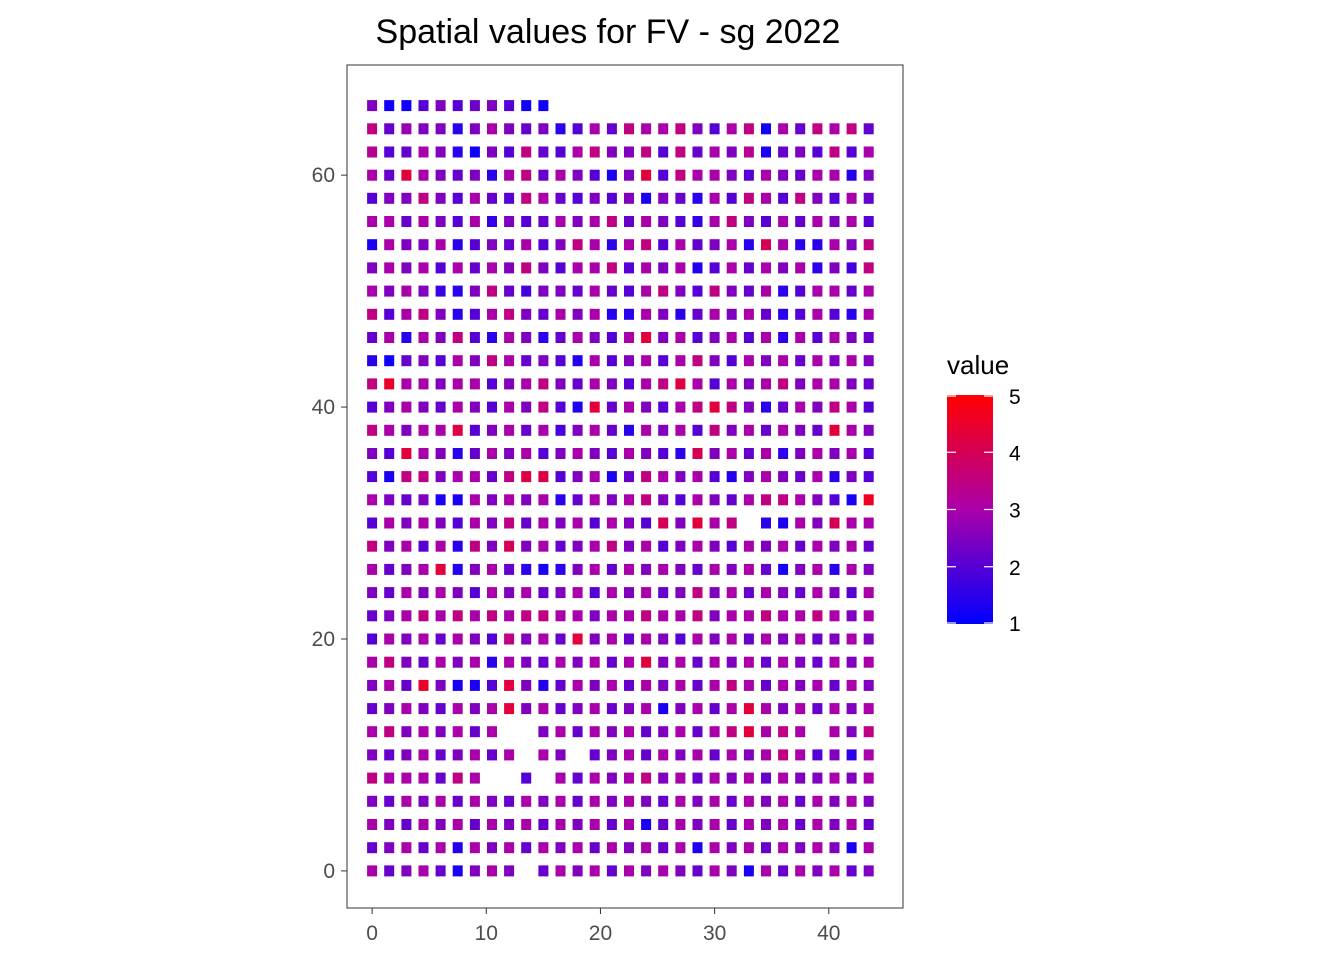 This screenshot has height=960, width=1344. I want to click on y-tick-label: 60, so click(323, 175).